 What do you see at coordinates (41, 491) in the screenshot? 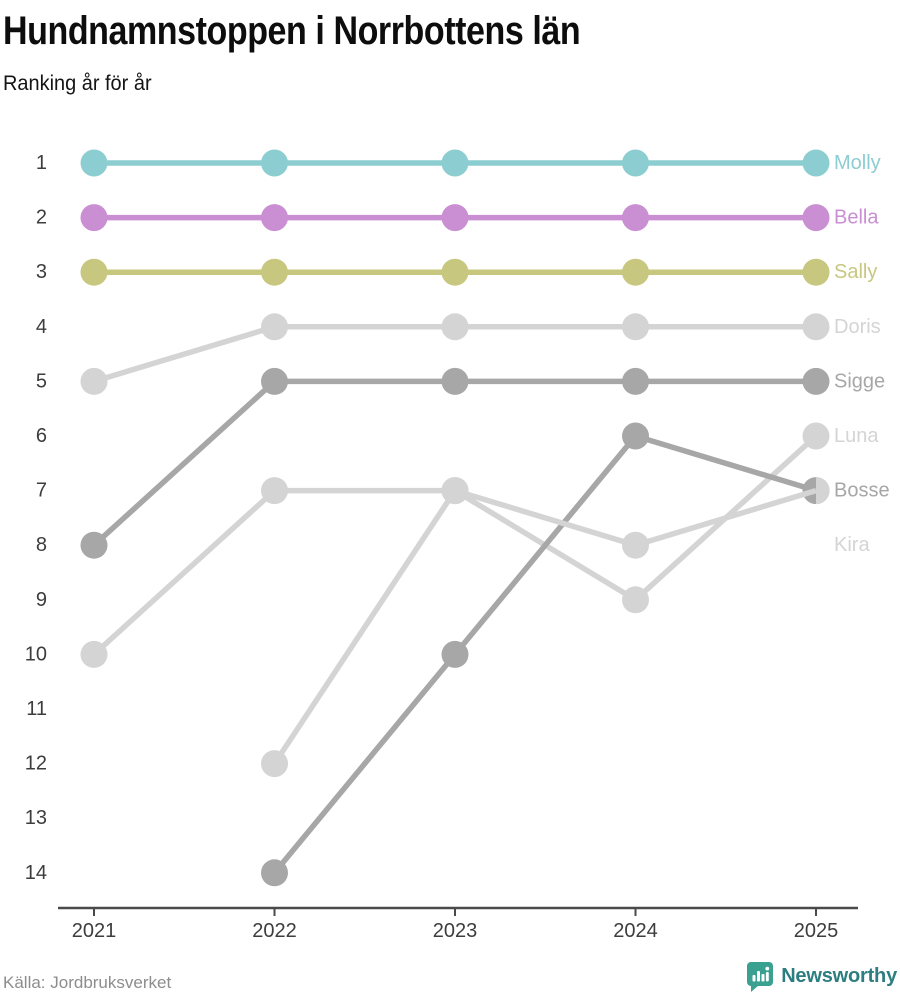
I see `rank-tick-label: 7` at bounding box center [41, 491].